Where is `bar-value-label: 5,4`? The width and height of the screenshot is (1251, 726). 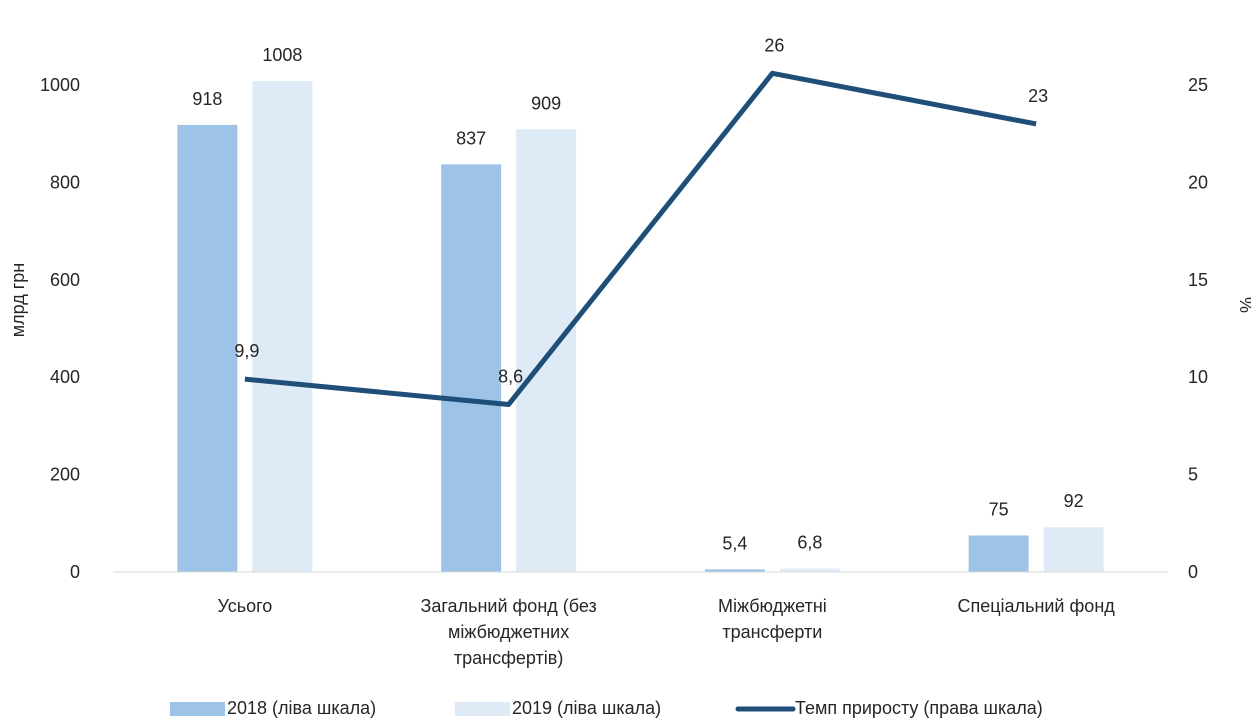
bar-value-label: 5,4 is located at coordinates (734, 543).